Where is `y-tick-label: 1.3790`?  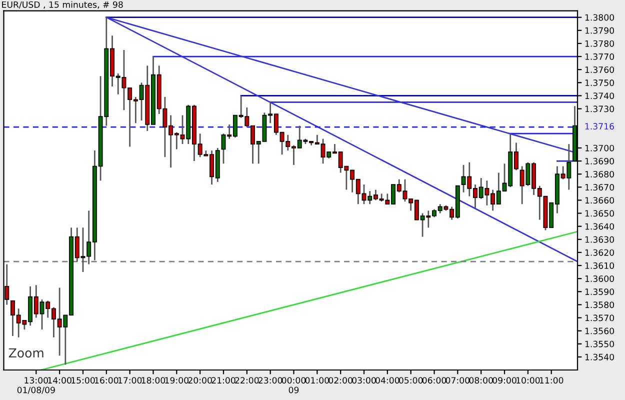 y-tick-label: 1.3790 is located at coordinates (599, 30).